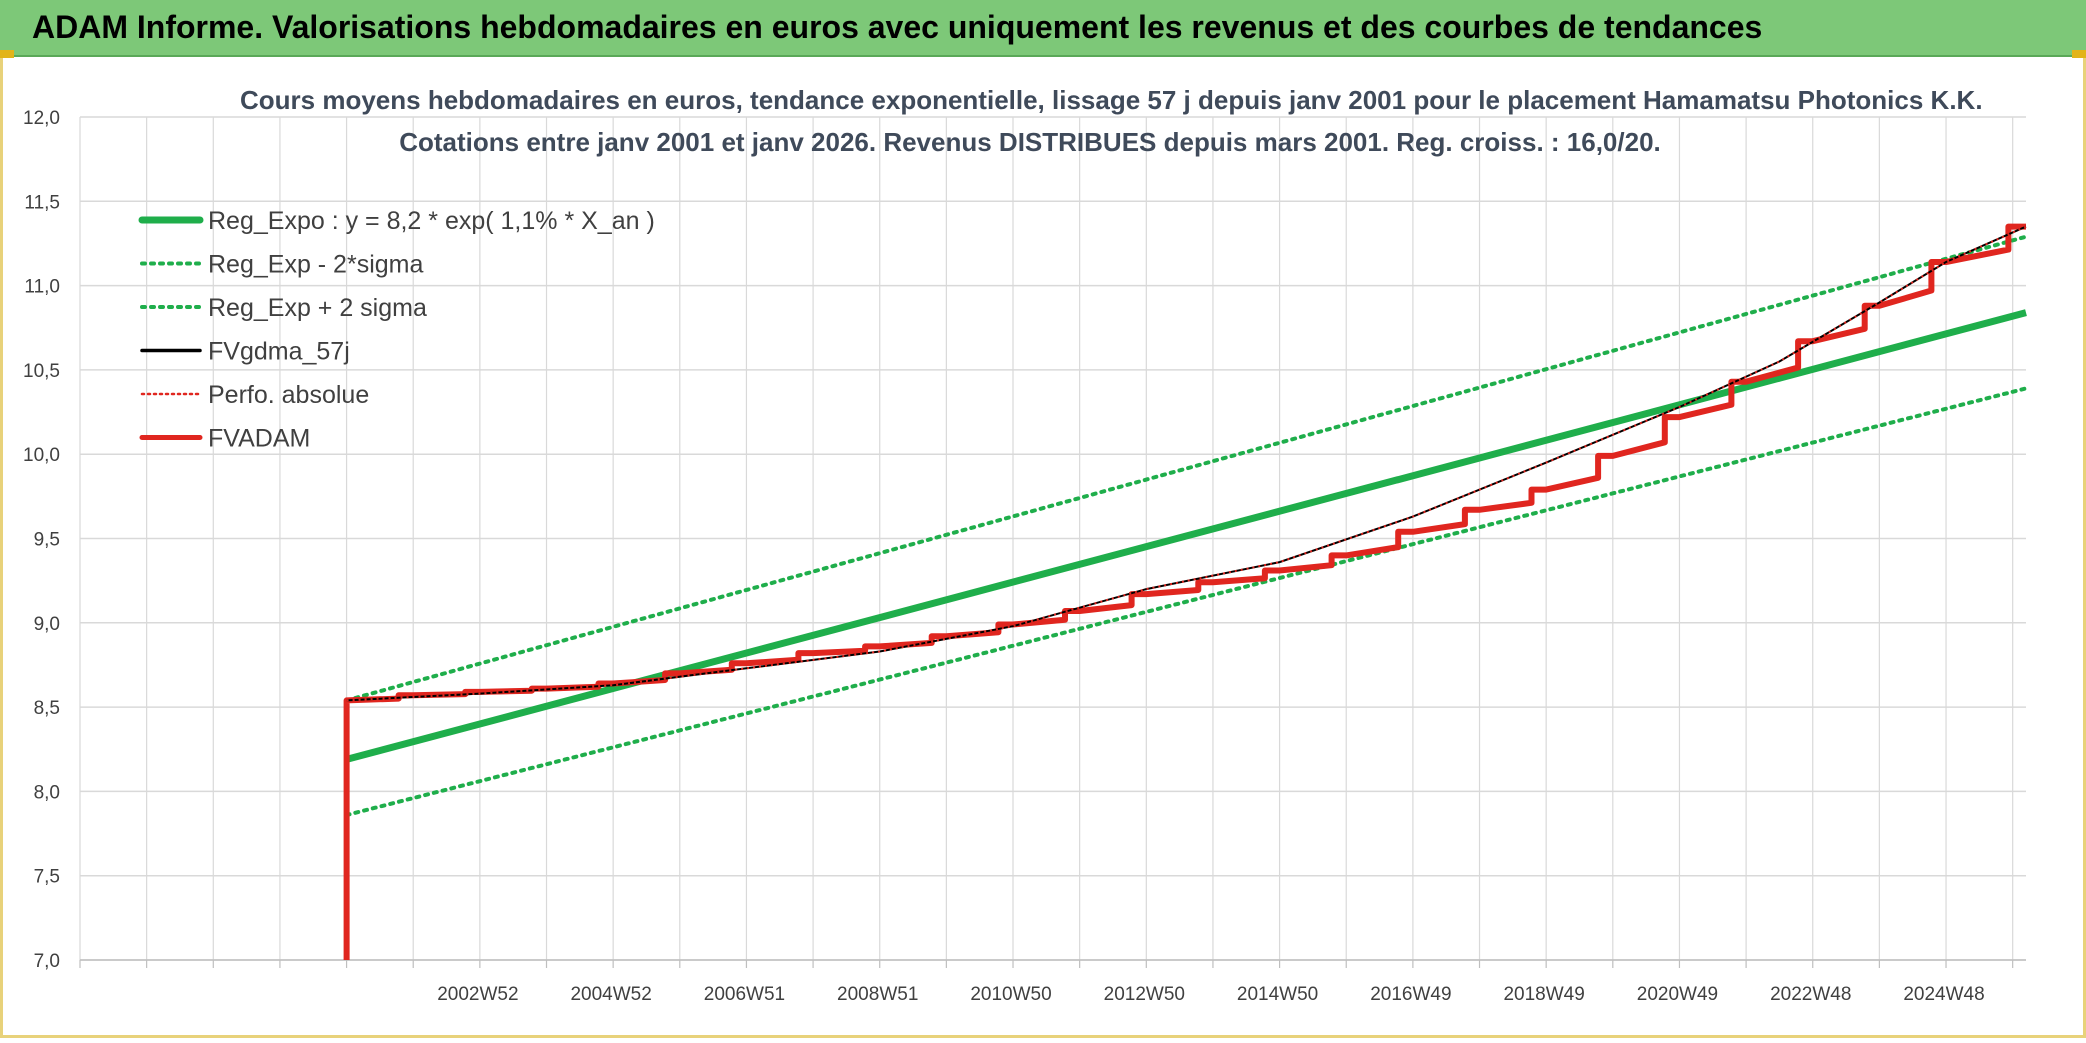 This screenshot has height=1043, width=2086. Describe the element at coordinates (47, 961) in the screenshot. I see `y-tick-label: 7,0` at that location.